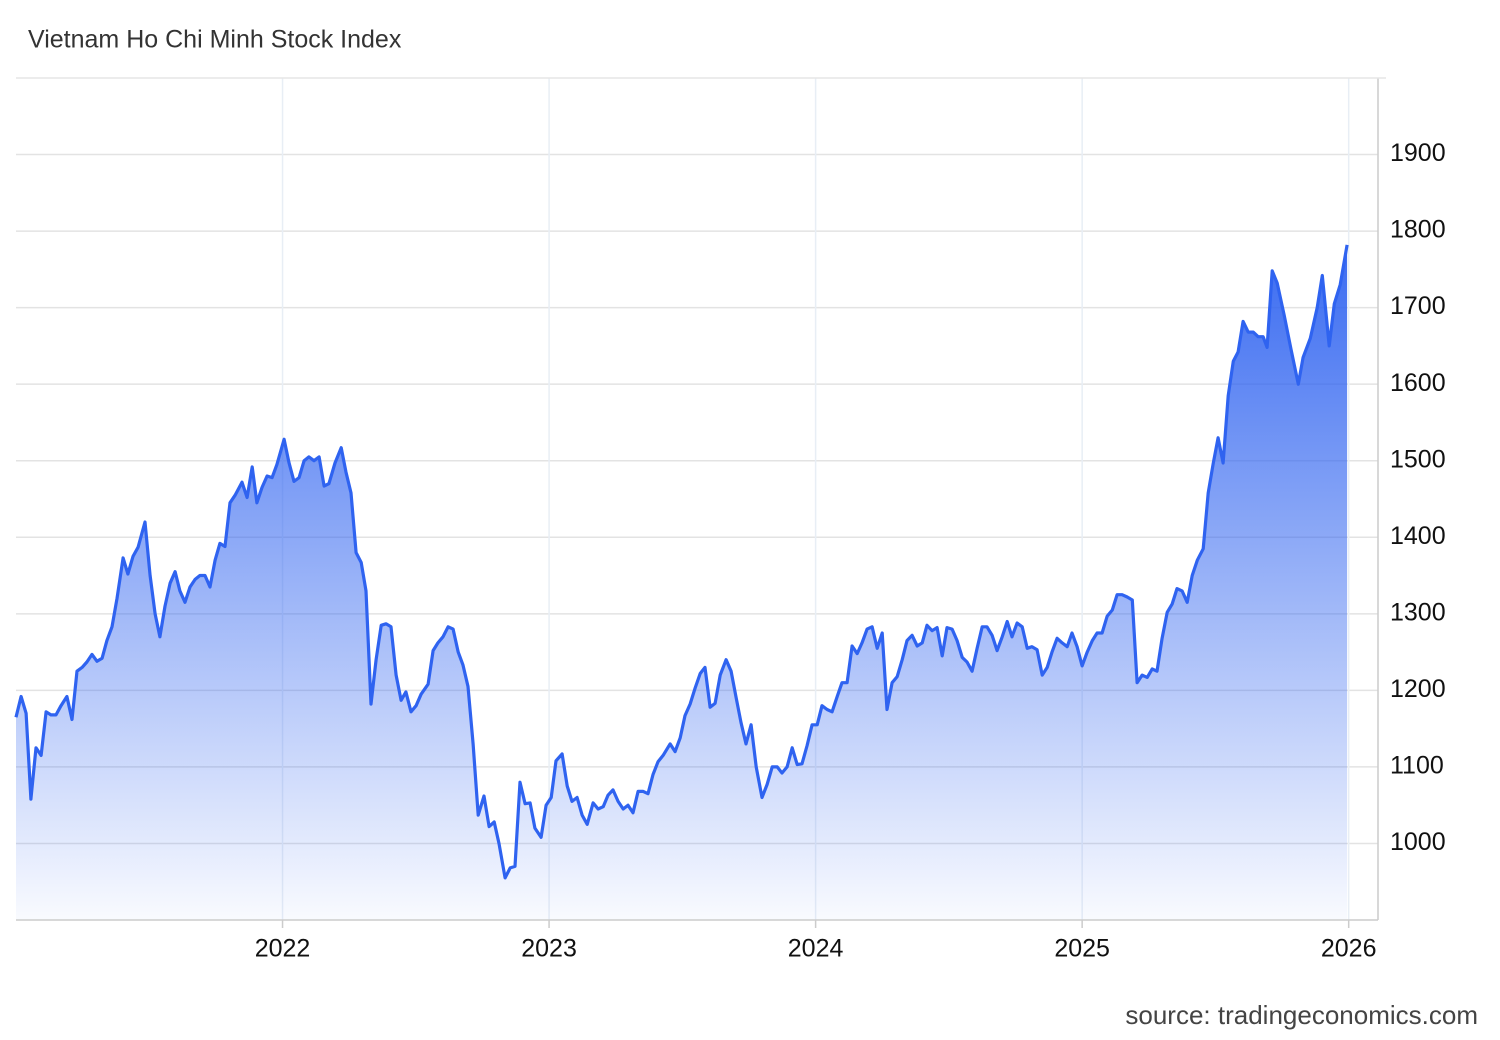  Describe the element at coordinates (549, 949) in the screenshot. I see `x-tick-label: 2023` at that location.